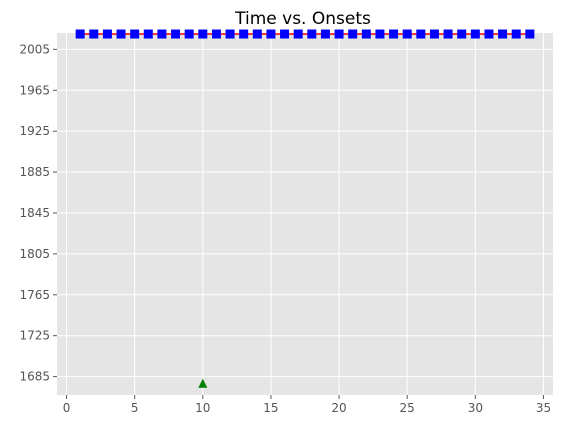 The height and width of the screenshot is (436, 564). Describe the element at coordinates (135, 408) in the screenshot. I see `x-tick-label: 5` at that location.